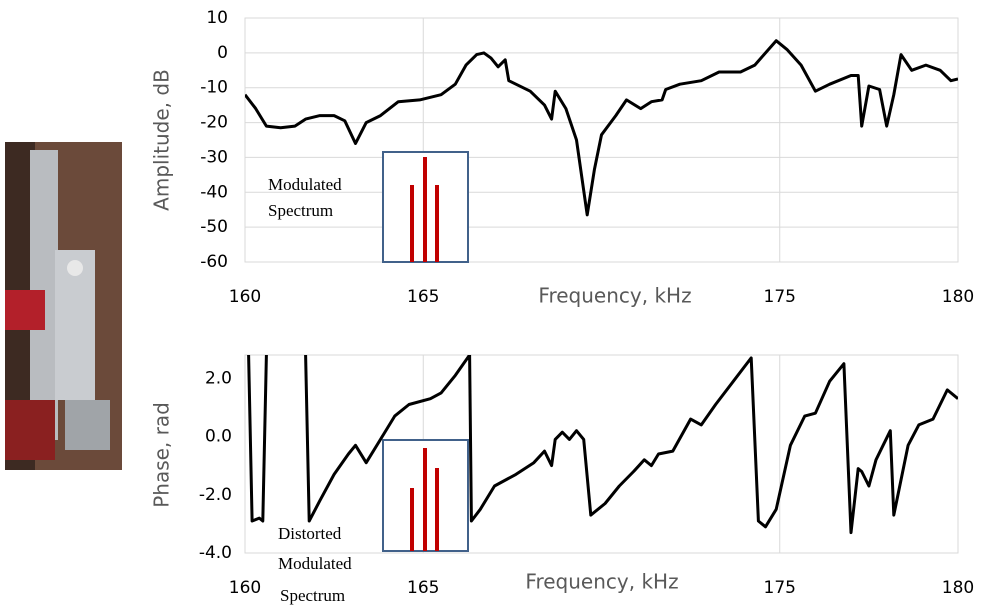 The height and width of the screenshot is (612, 984). I want to click on y-tick-label: 0, so click(222, 53).